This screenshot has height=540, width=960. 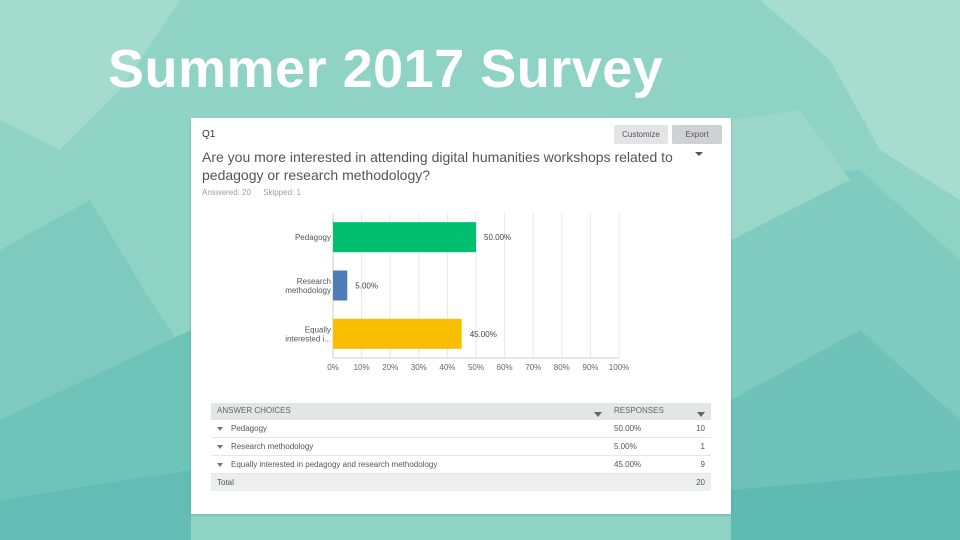 What do you see at coordinates (333, 367) in the screenshot?
I see `x-tick-label: 0%` at bounding box center [333, 367].